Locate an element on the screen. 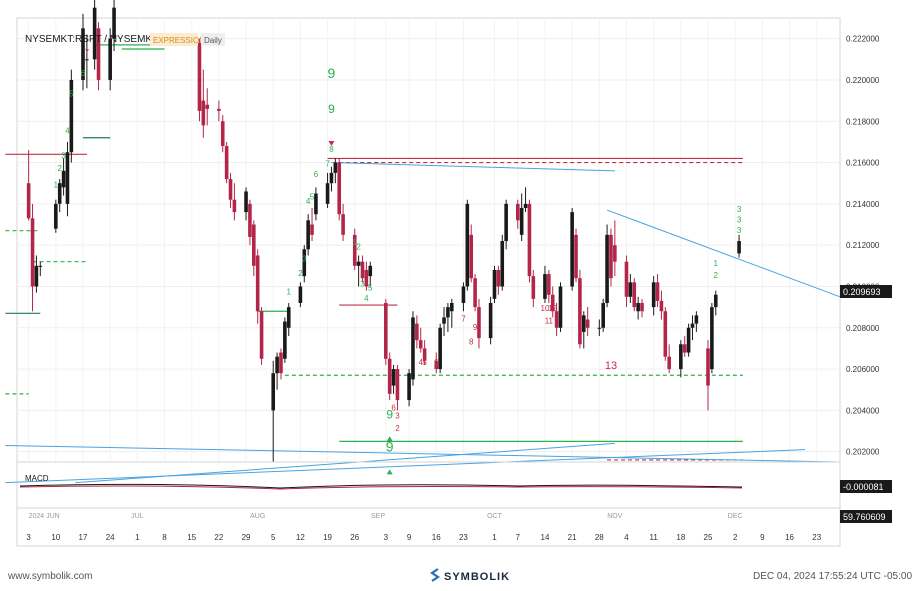  date-tick-label: 3 is located at coordinates (28, 537).